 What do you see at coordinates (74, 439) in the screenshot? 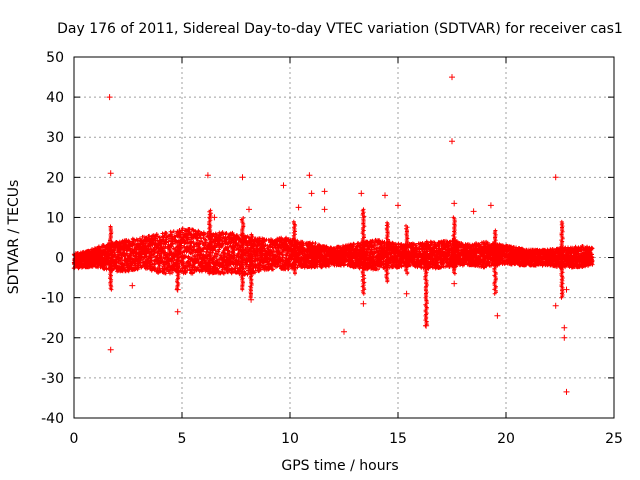
I see `x-tick-label: 0` at bounding box center [74, 439].